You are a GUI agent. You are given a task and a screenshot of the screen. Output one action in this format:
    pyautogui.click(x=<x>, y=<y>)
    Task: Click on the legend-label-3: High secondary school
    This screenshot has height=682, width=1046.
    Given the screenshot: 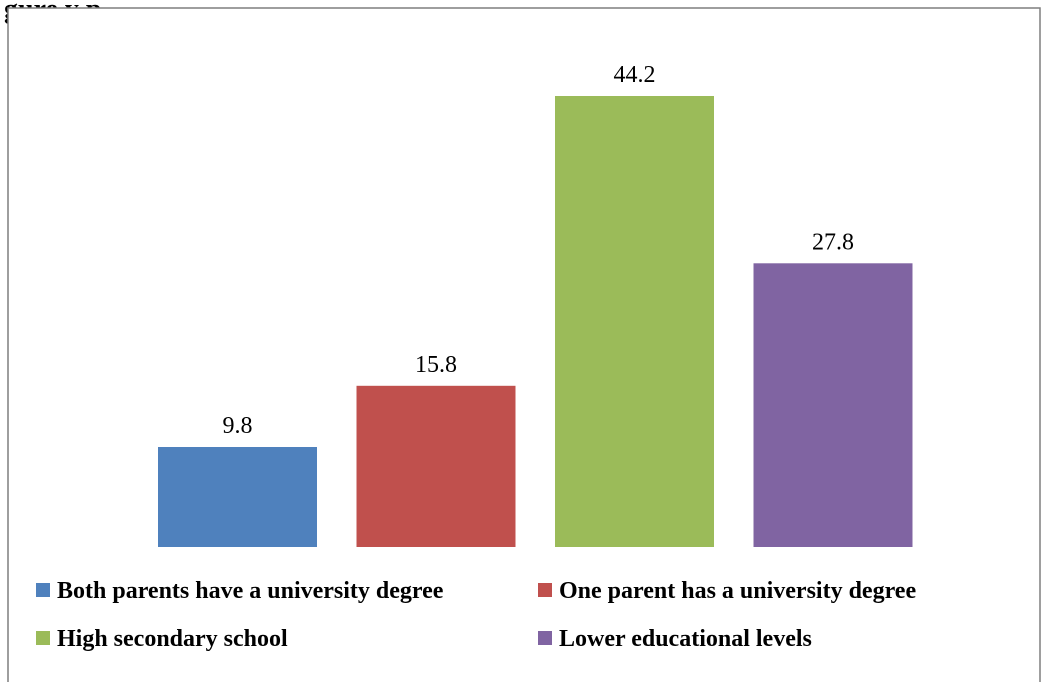 What is the action you would take?
    pyautogui.click(x=172, y=639)
    